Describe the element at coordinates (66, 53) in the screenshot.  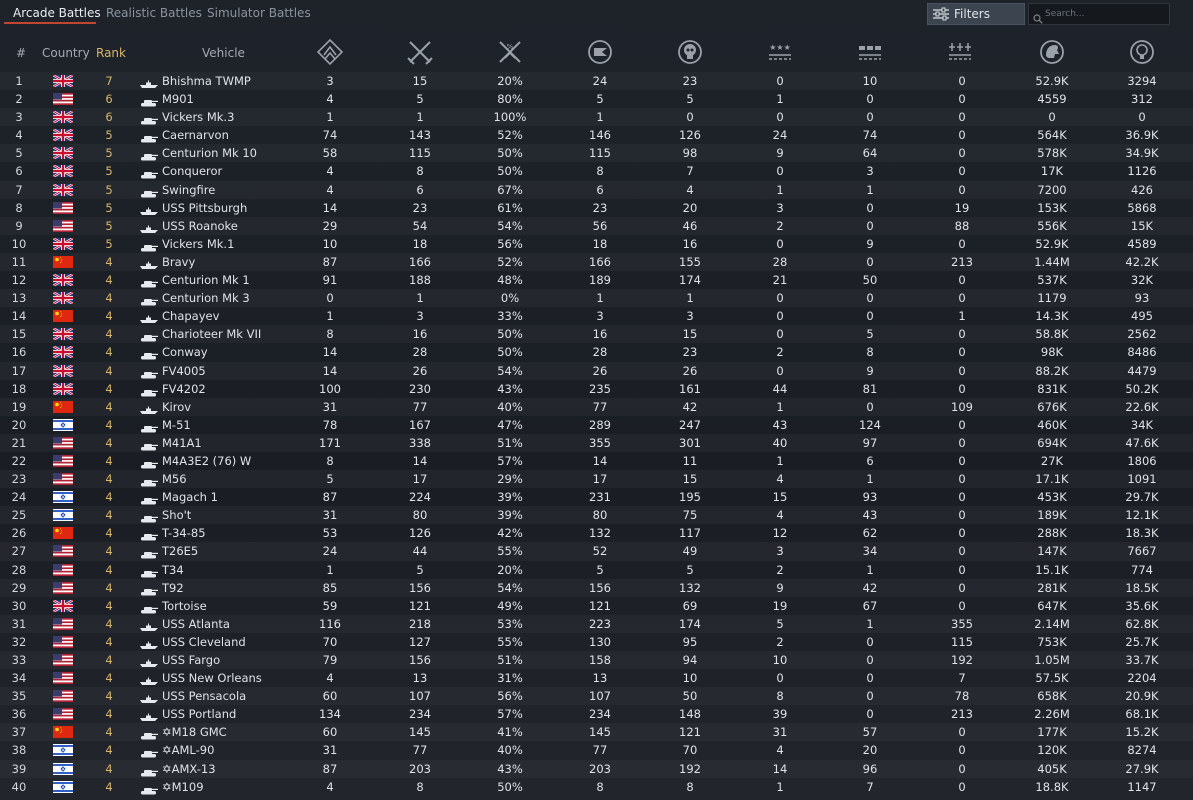
I see `col-country-header: Country` at that location.